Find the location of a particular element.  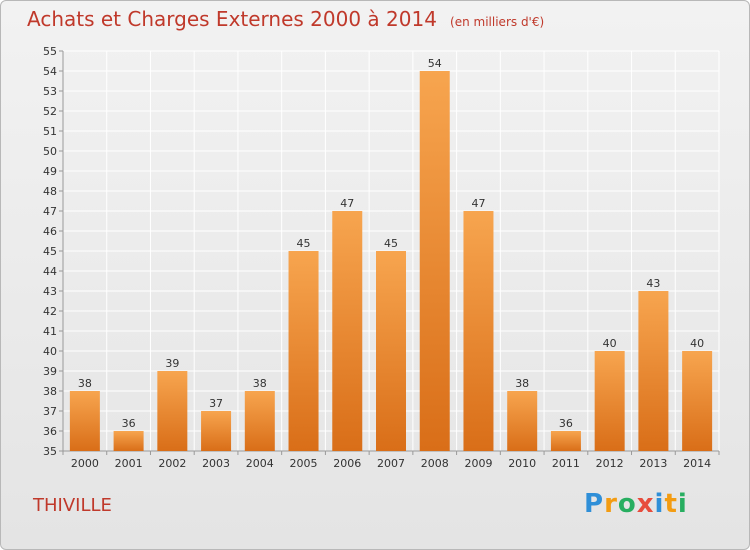

logo-letter: o is located at coordinates (627, 504).